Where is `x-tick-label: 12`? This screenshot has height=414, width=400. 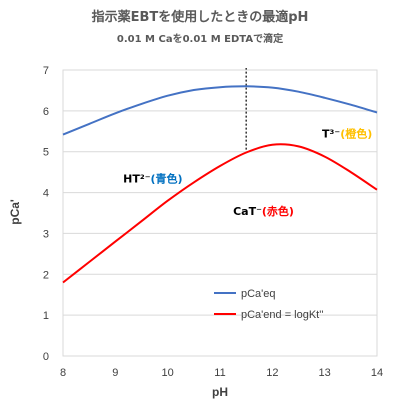 x-tick-label: 12 is located at coordinates (272, 373).